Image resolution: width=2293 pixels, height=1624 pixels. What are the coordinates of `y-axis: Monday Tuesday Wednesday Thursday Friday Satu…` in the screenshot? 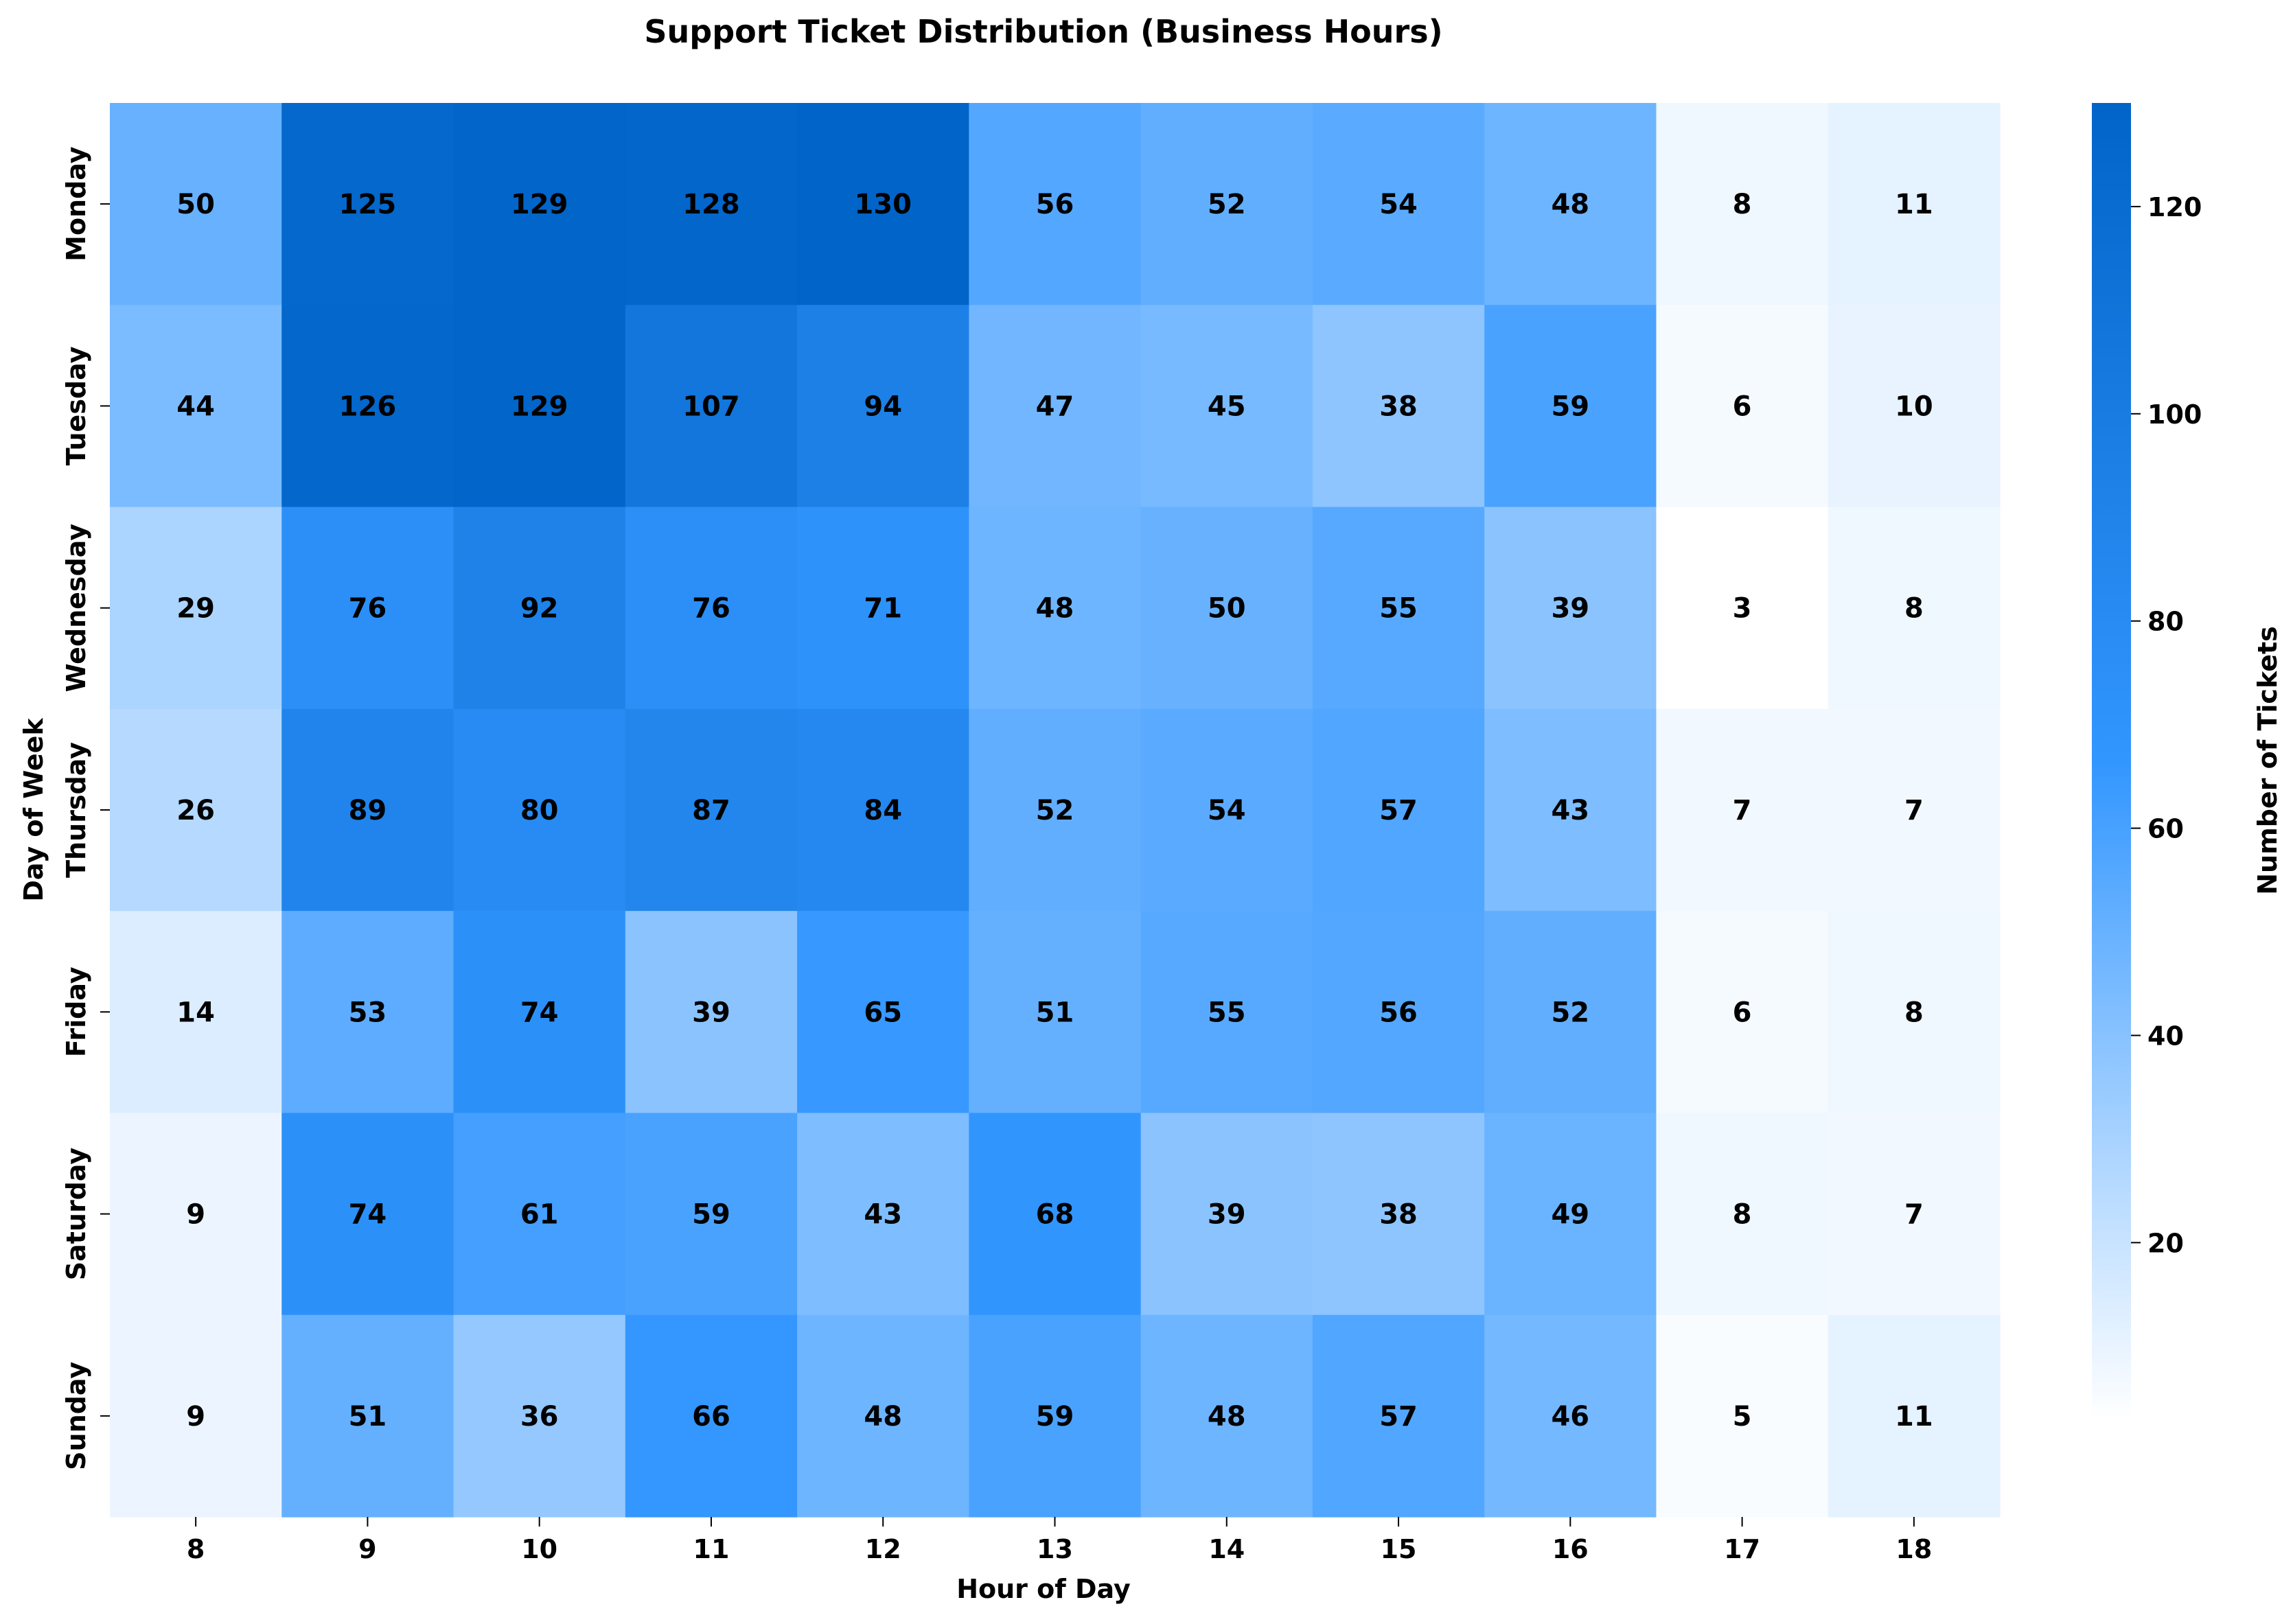 It's located at (85, 808).